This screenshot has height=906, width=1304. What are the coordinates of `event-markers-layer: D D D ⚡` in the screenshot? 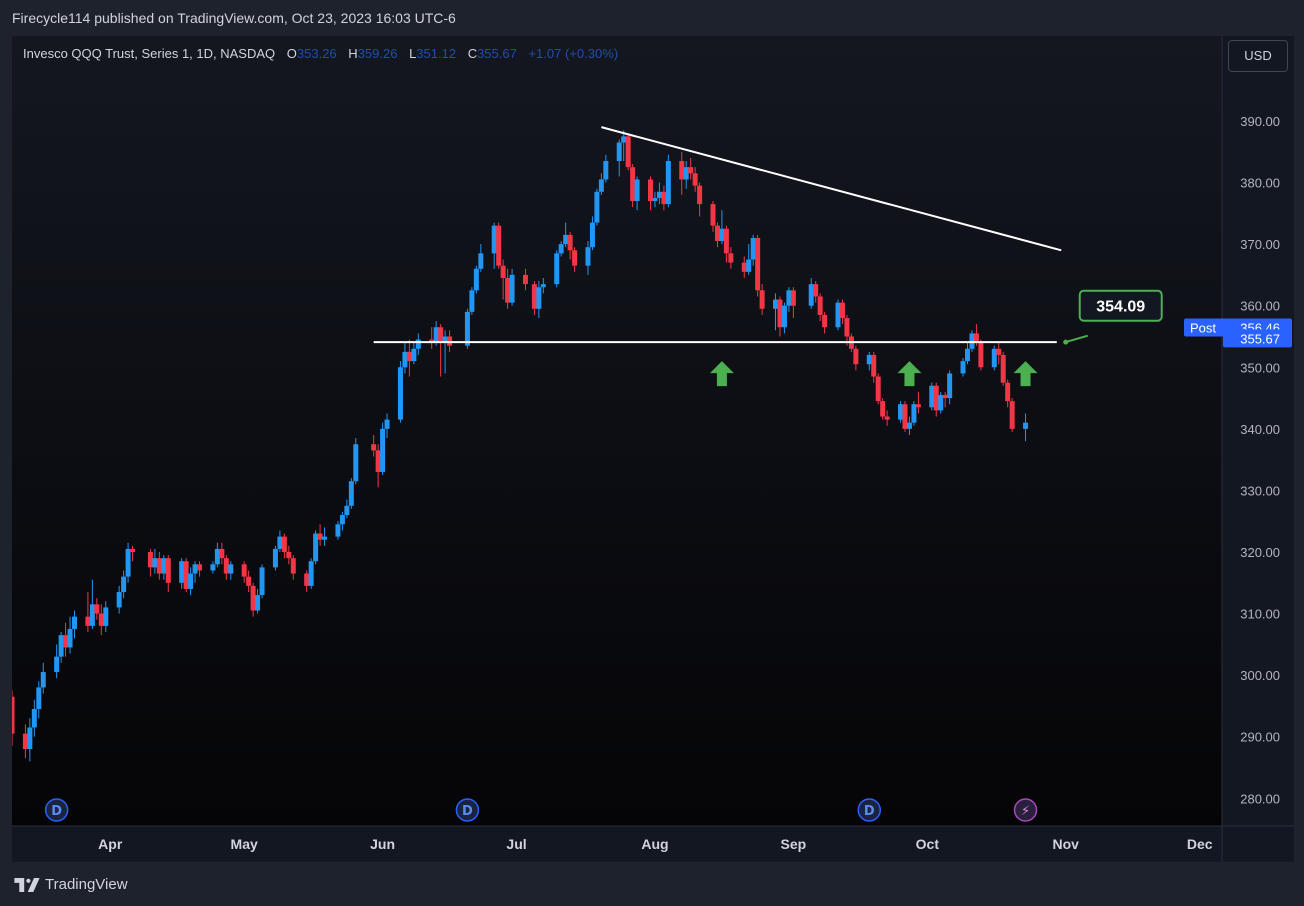 It's located at (541, 810).